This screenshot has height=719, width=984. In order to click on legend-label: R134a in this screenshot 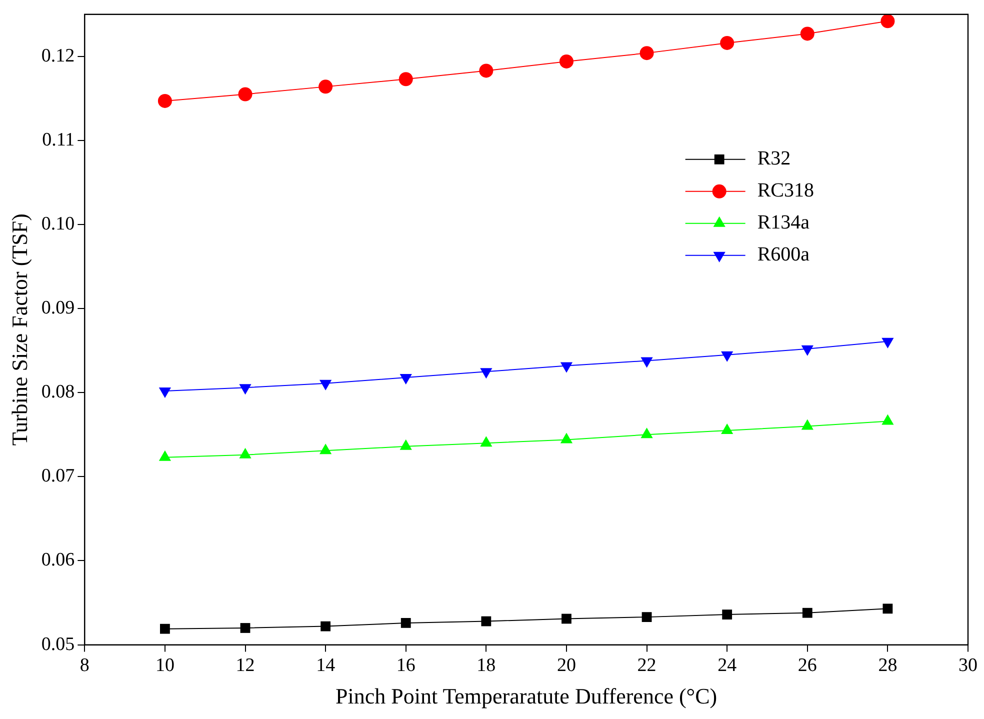, I will do `click(783, 223)`.